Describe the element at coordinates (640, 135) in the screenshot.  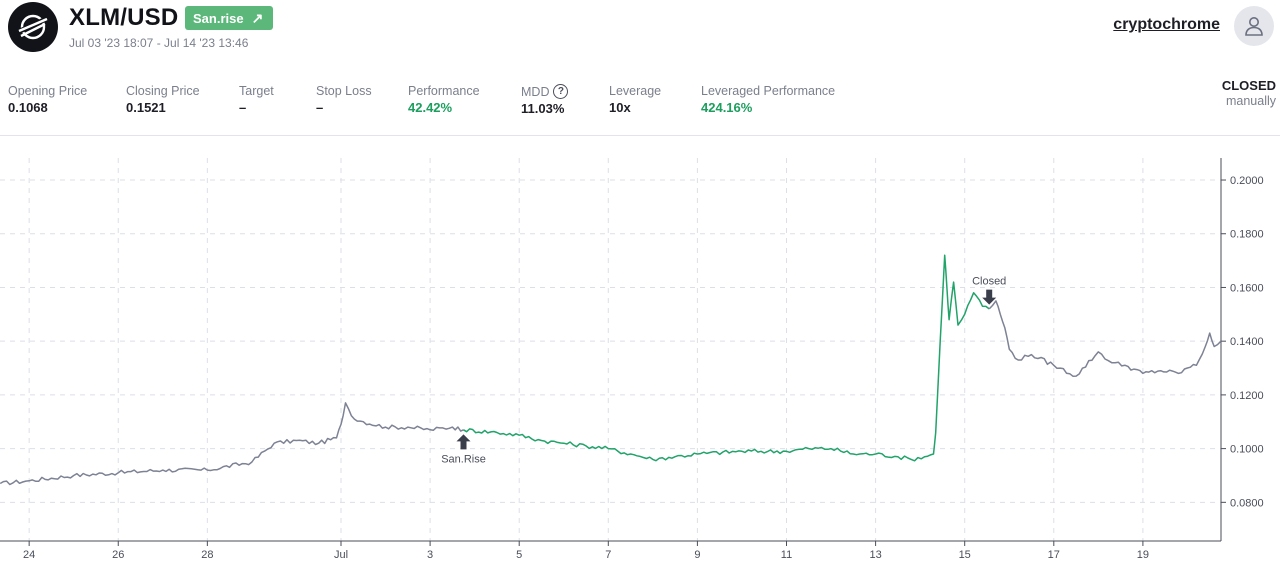
I see `divider` at that location.